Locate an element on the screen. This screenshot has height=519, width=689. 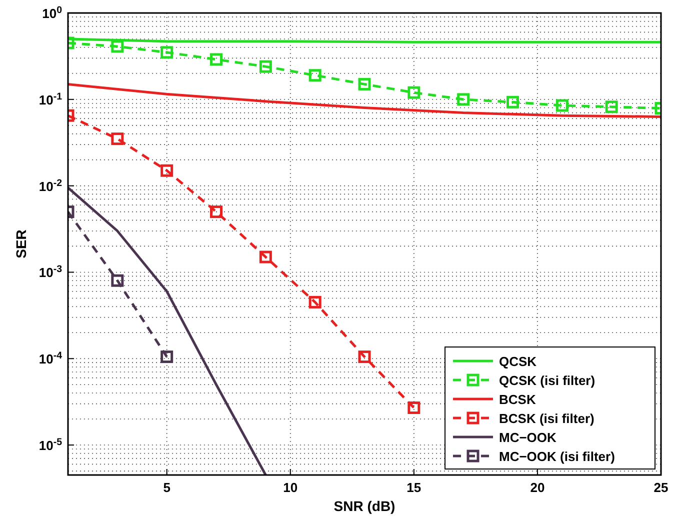
legend-label: MC−OOK is located at coordinates (528, 437).